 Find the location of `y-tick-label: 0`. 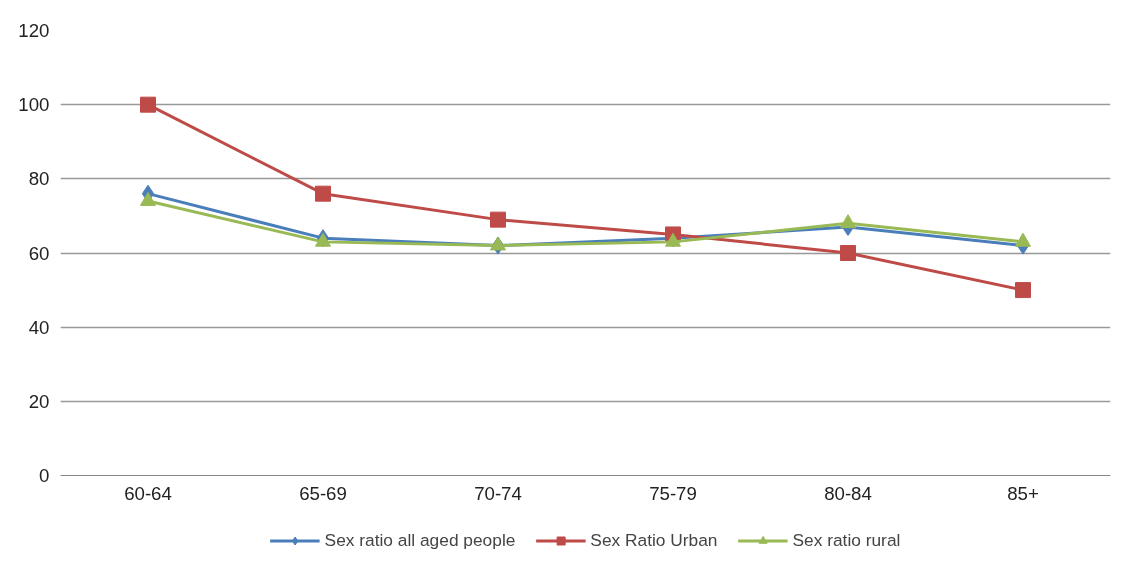

y-tick-label: 0 is located at coordinates (44, 475).